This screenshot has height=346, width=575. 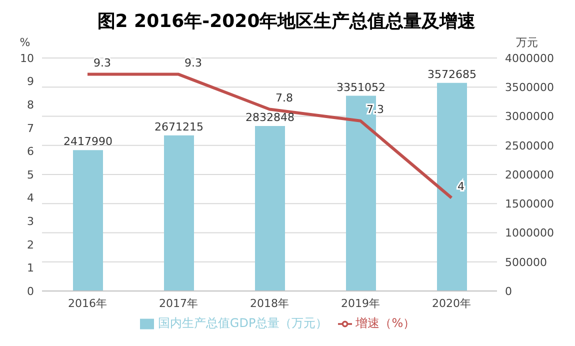 I want to click on y-tick-label: 0, so click(x=30, y=291).